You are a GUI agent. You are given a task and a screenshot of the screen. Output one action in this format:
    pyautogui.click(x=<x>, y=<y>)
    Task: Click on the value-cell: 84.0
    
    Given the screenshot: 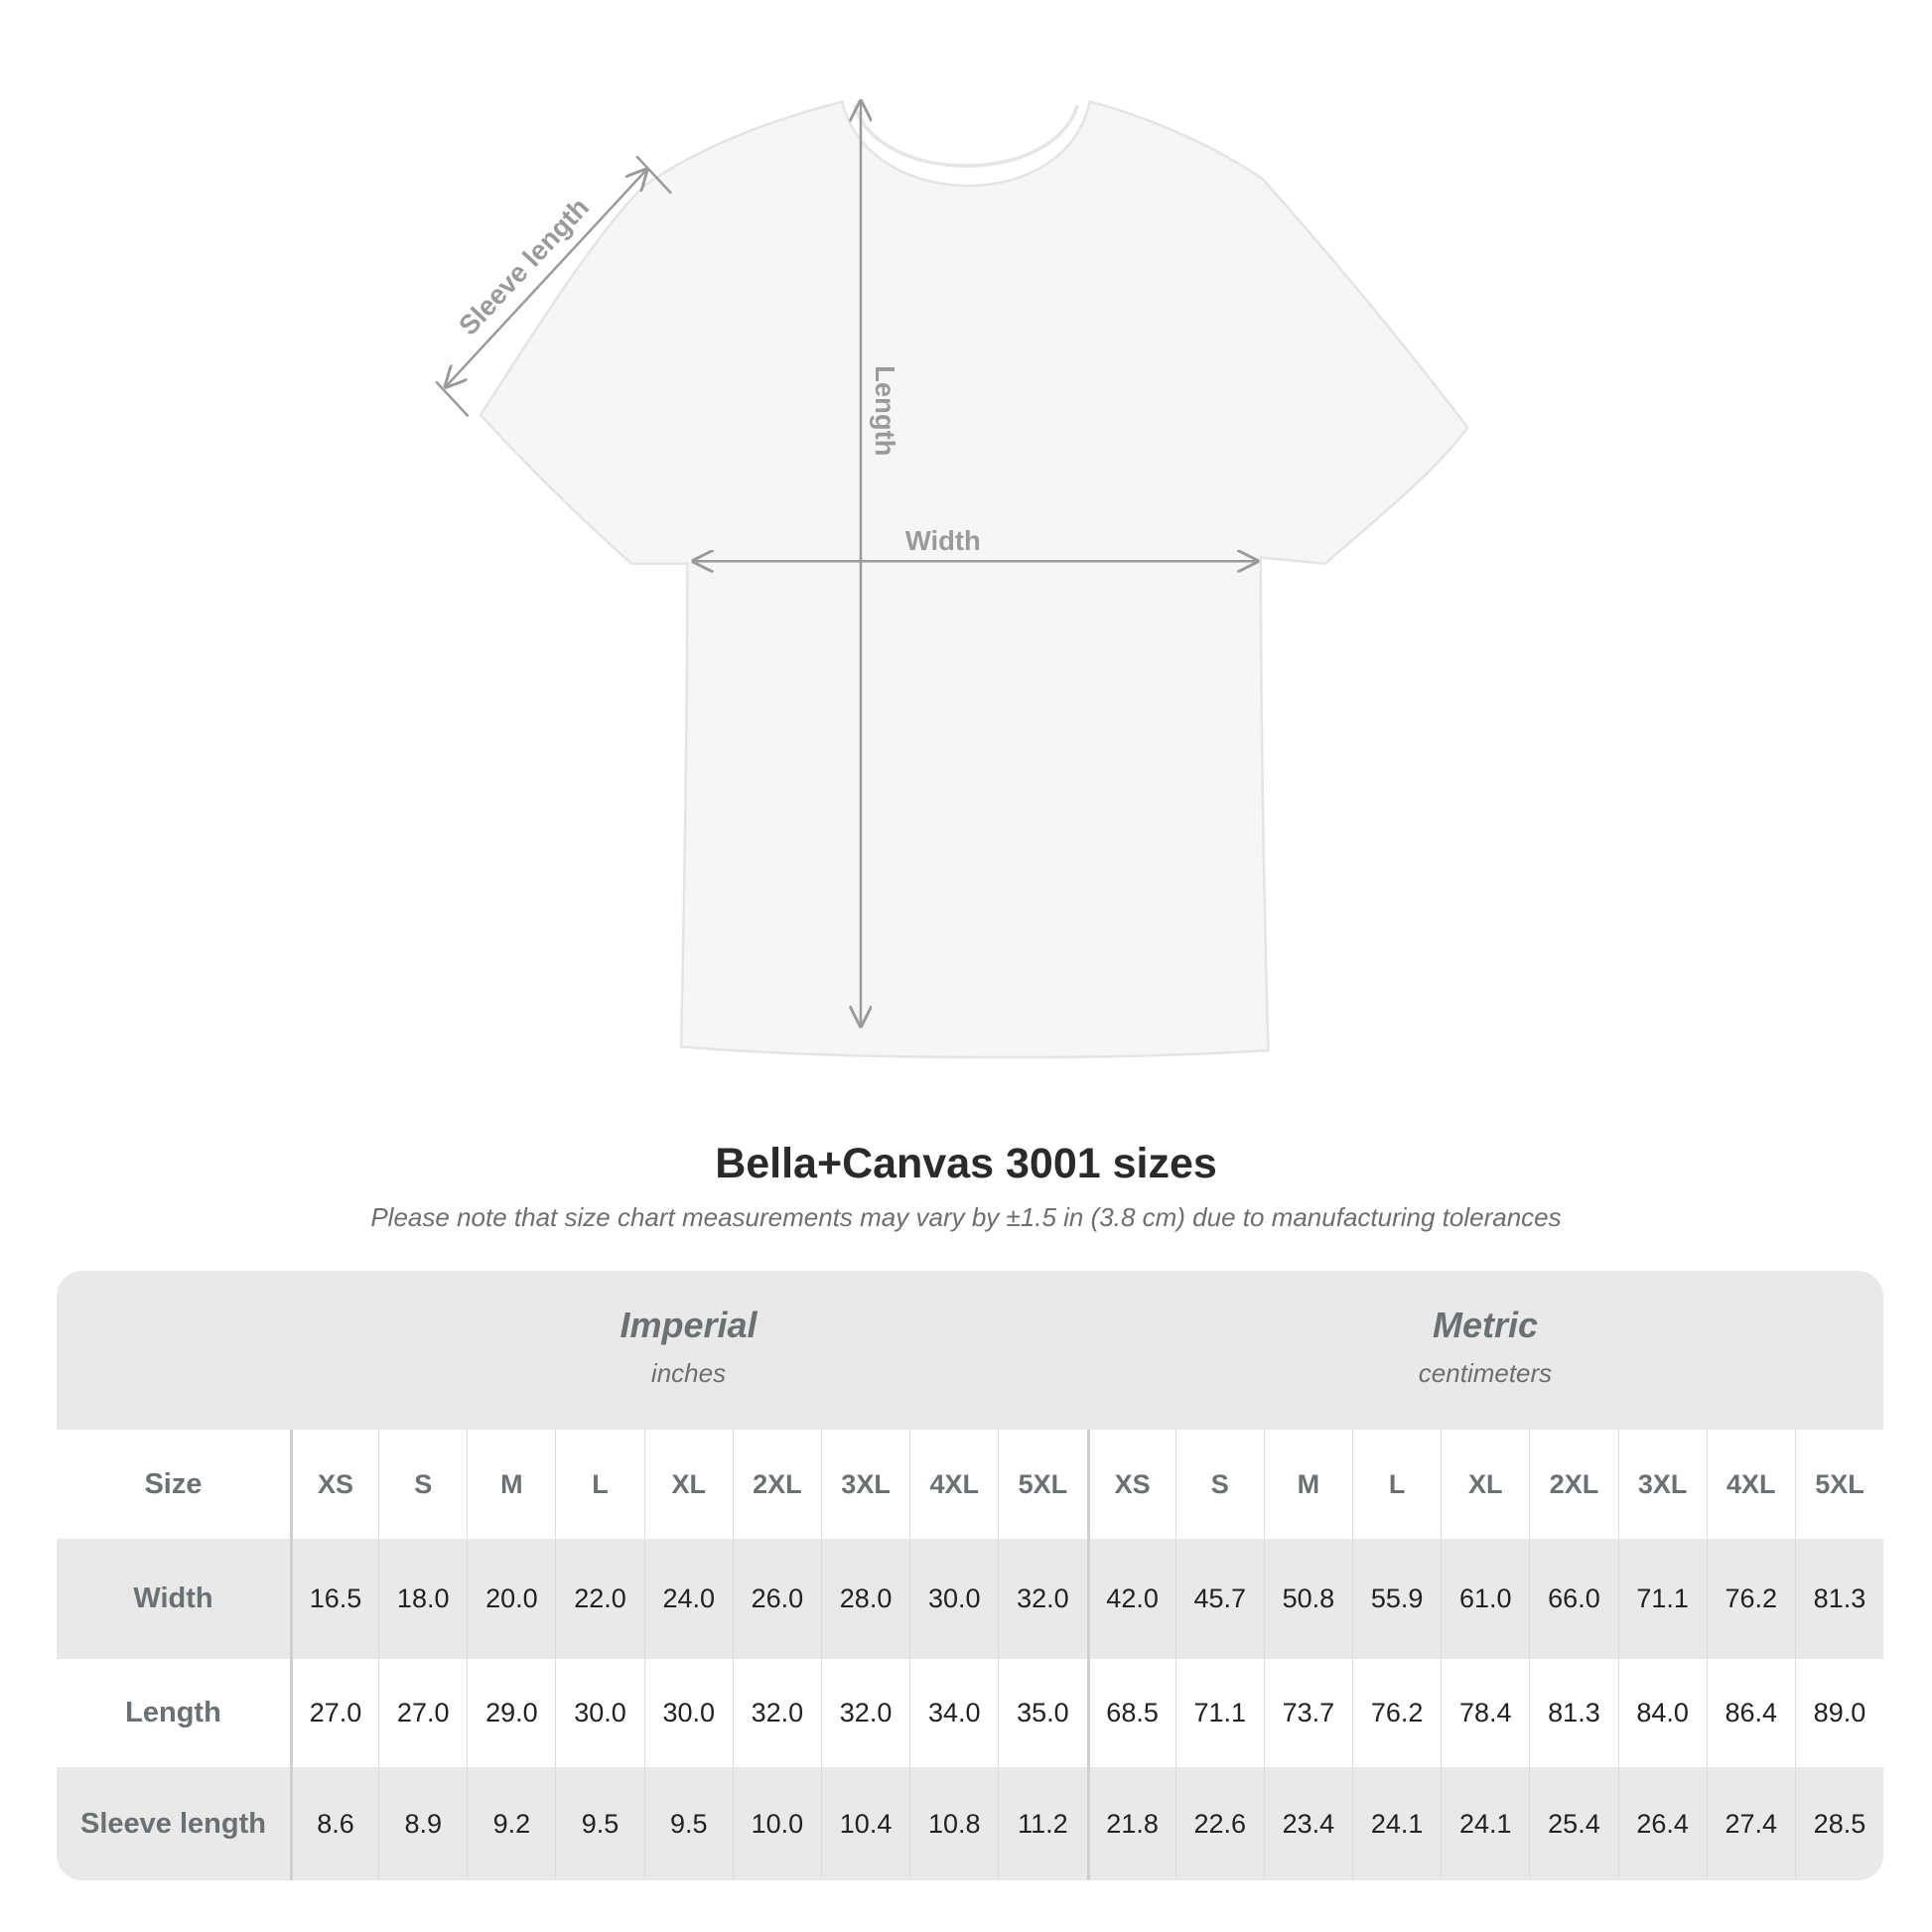 What is the action you would take?
    pyautogui.click(x=1662, y=1713)
    